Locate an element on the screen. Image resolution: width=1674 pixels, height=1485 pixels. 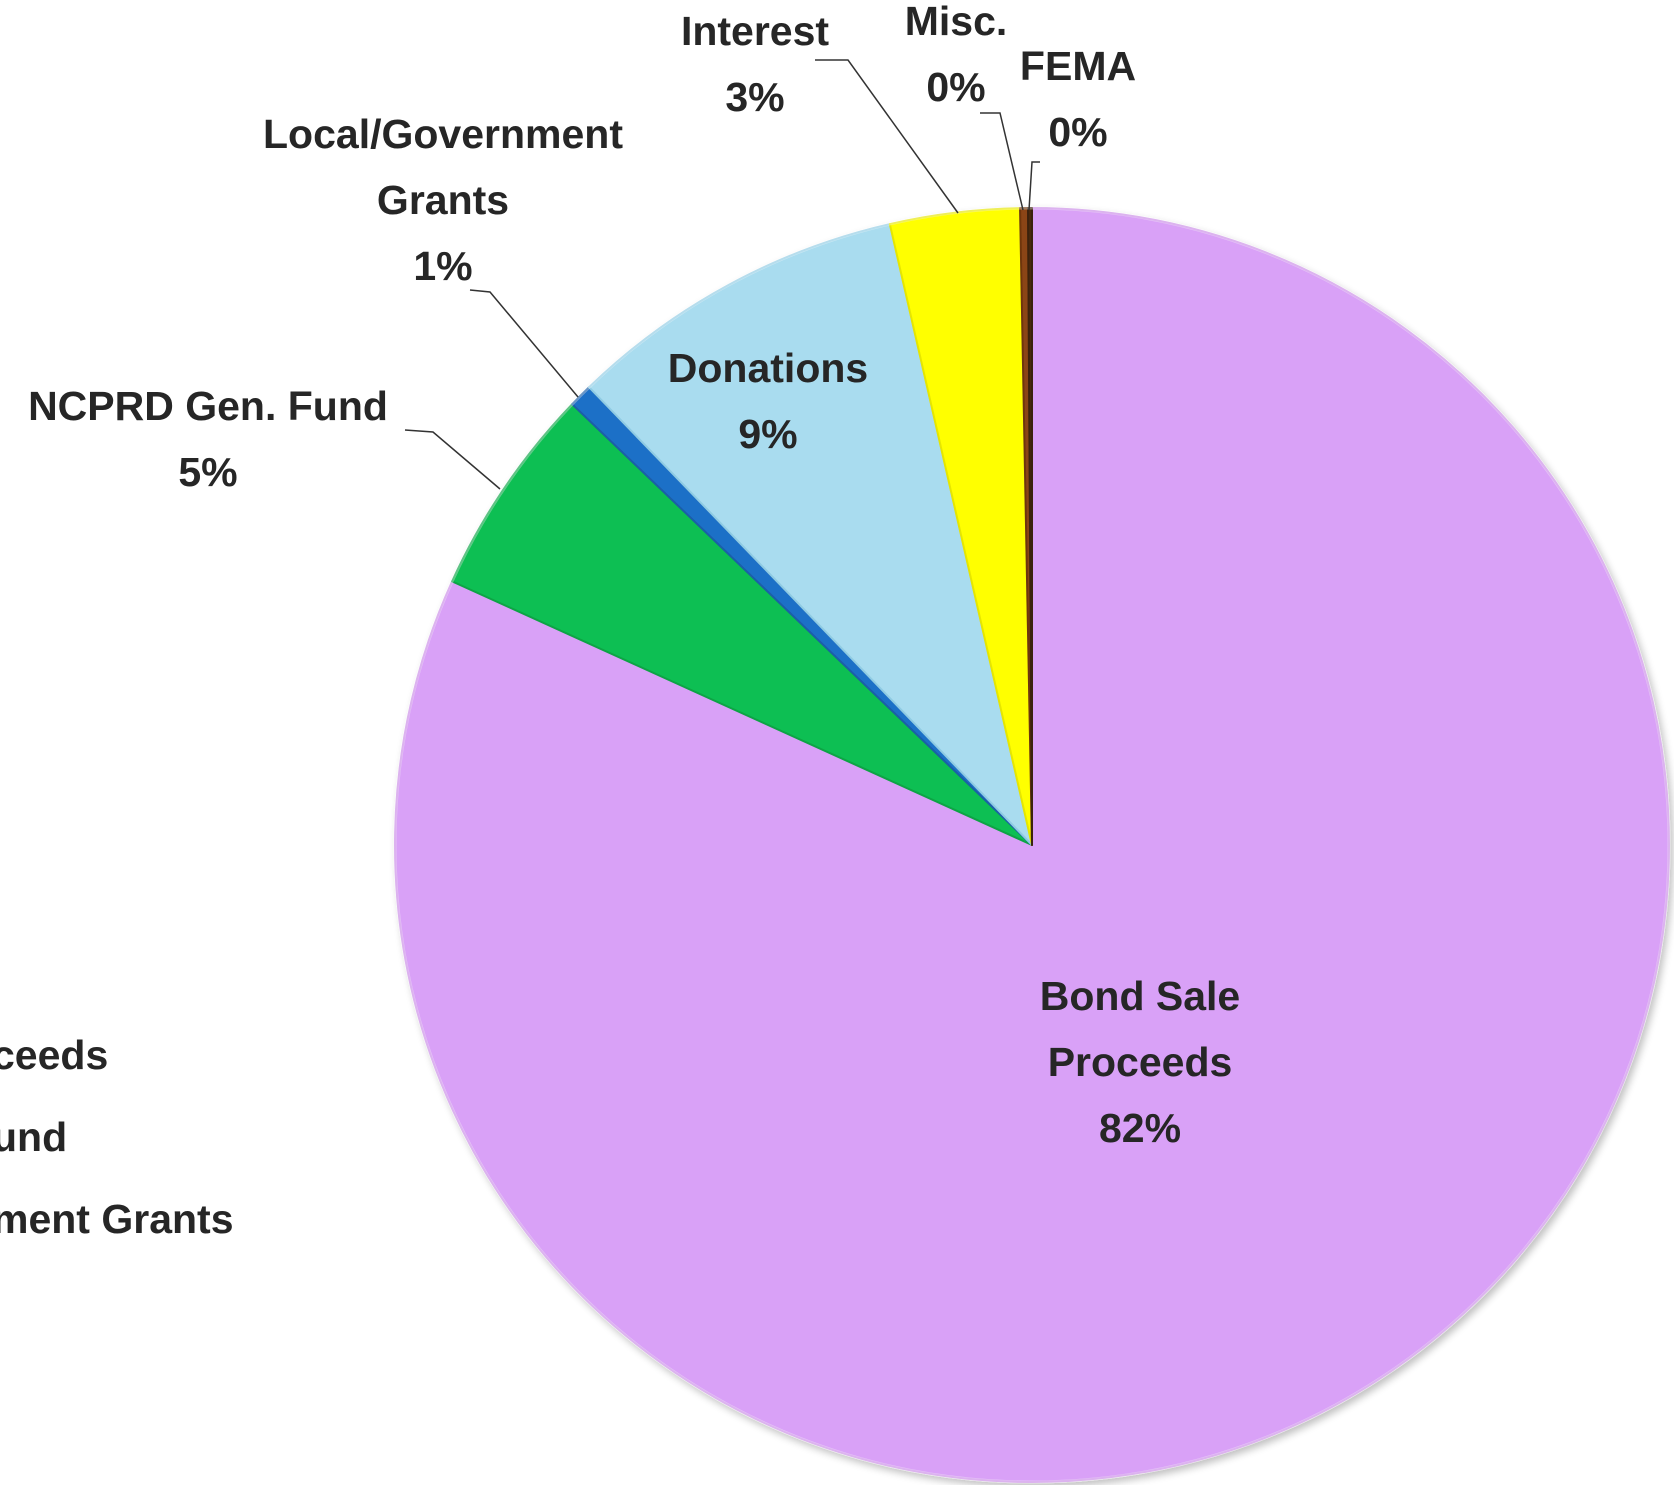
slice-category-label: Interest is located at coordinates (755, 31).